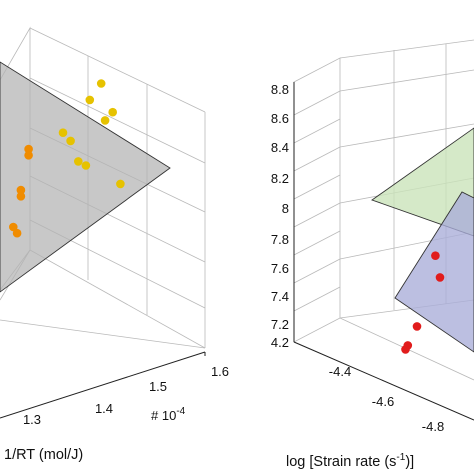 This screenshot has width=474, height=474. What do you see at coordinates (280, 296) in the screenshot?
I see `right-z-tick-label: 7.4` at bounding box center [280, 296].